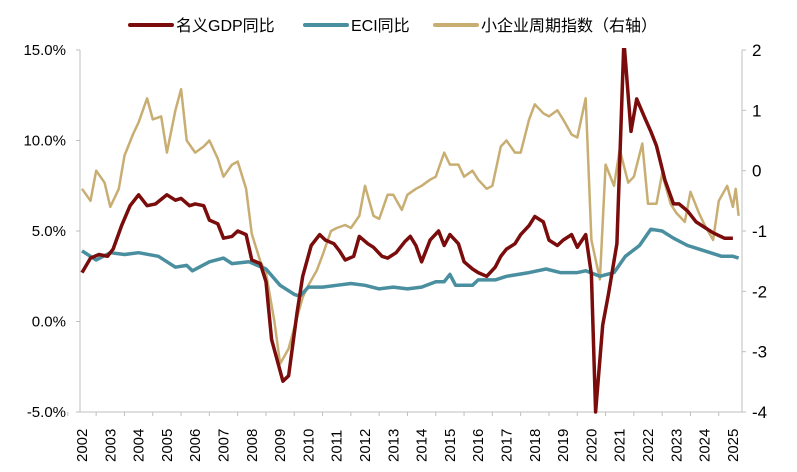 This screenshot has width=797, height=472. Describe the element at coordinates (393, 445) in the screenshot. I see `x-tick-label: 2013` at that location.